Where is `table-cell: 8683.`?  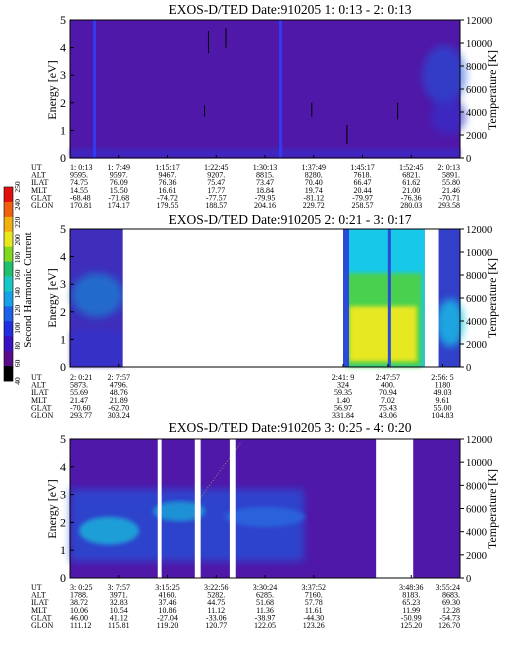 table-cell: 8683. is located at coordinates (451, 595).